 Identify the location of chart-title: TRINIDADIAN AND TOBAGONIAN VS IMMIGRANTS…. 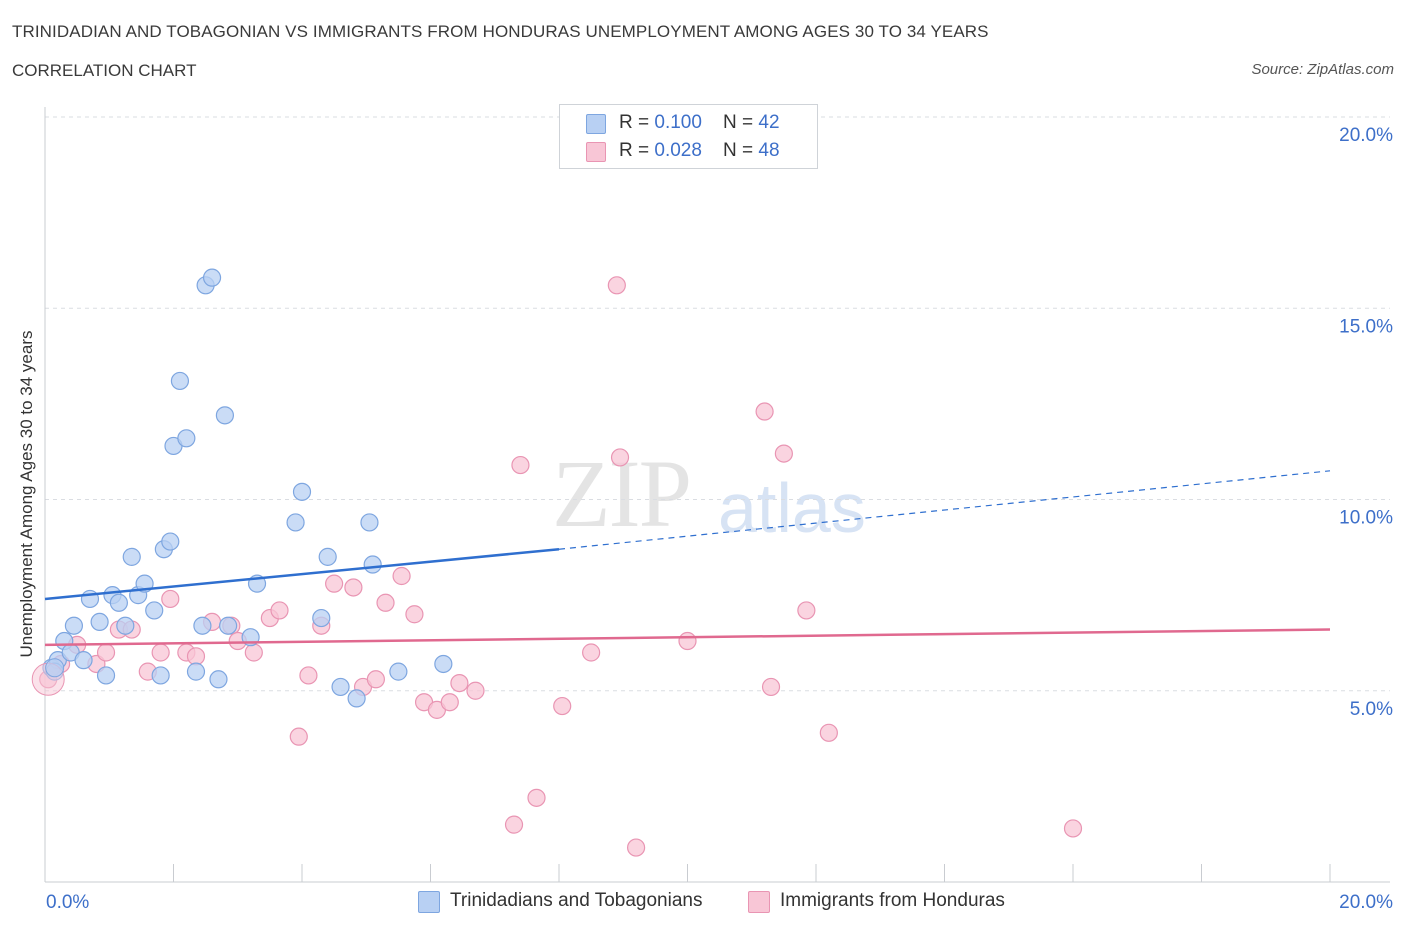
(500, 31).